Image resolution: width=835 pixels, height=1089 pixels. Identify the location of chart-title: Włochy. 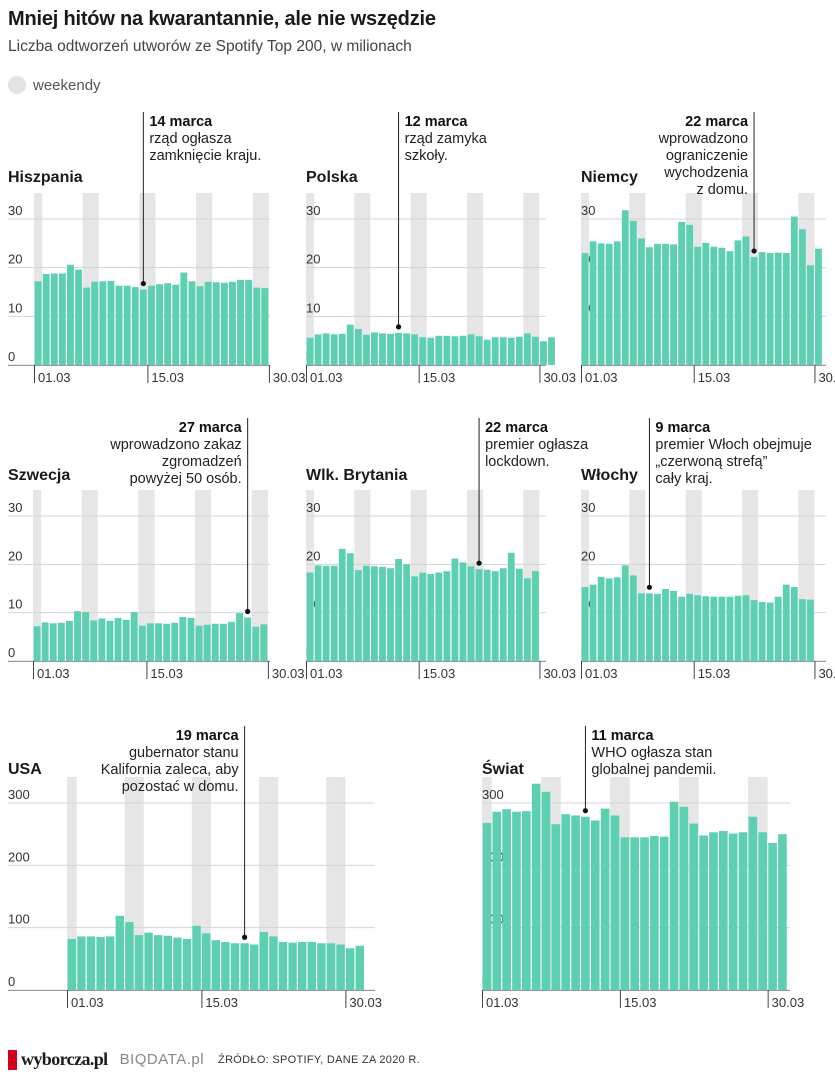
(609, 475).